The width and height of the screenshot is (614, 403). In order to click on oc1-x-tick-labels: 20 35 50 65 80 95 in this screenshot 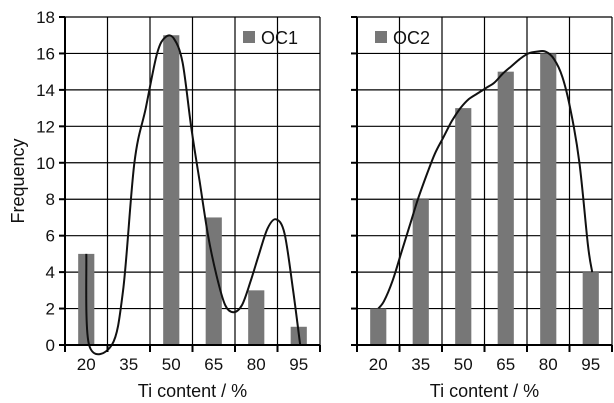, I will do `click(192, 364)`.